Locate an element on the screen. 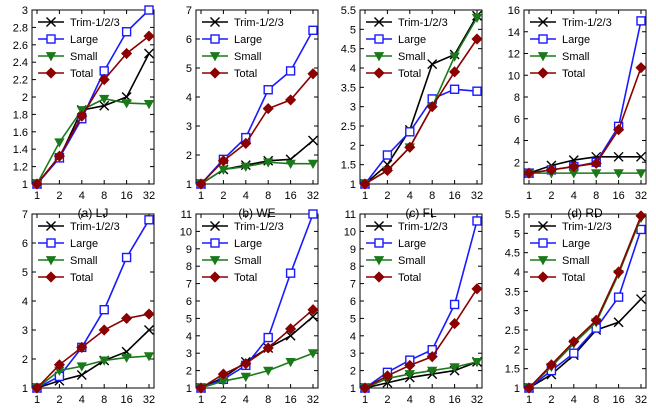  y-tick-label: 2.4 is located at coordinates (20, 63).